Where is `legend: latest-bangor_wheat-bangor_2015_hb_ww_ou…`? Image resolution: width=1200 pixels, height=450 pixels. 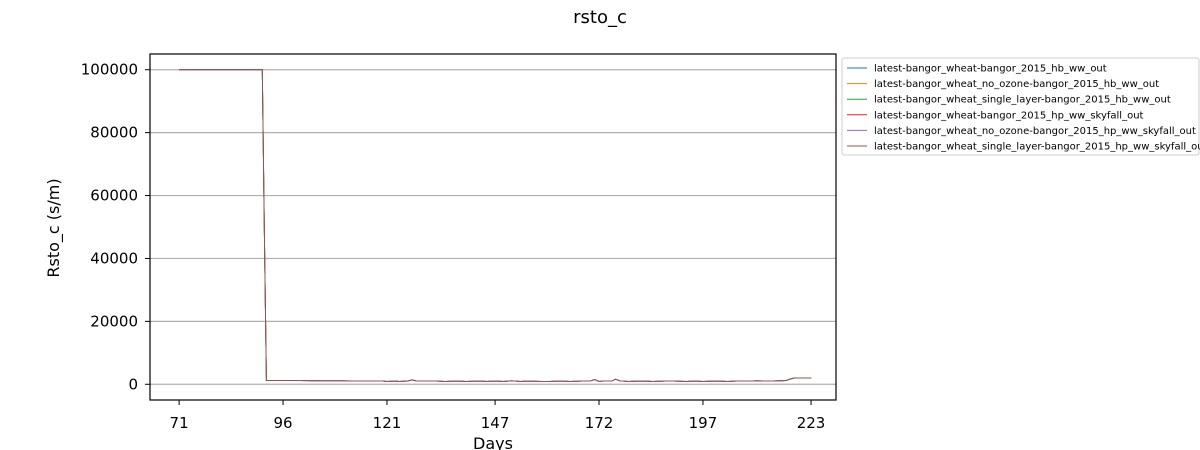
legend: latest-bangor_wheat-bangor_2015_hb_ww_ou… is located at coordinates (1020, 106).